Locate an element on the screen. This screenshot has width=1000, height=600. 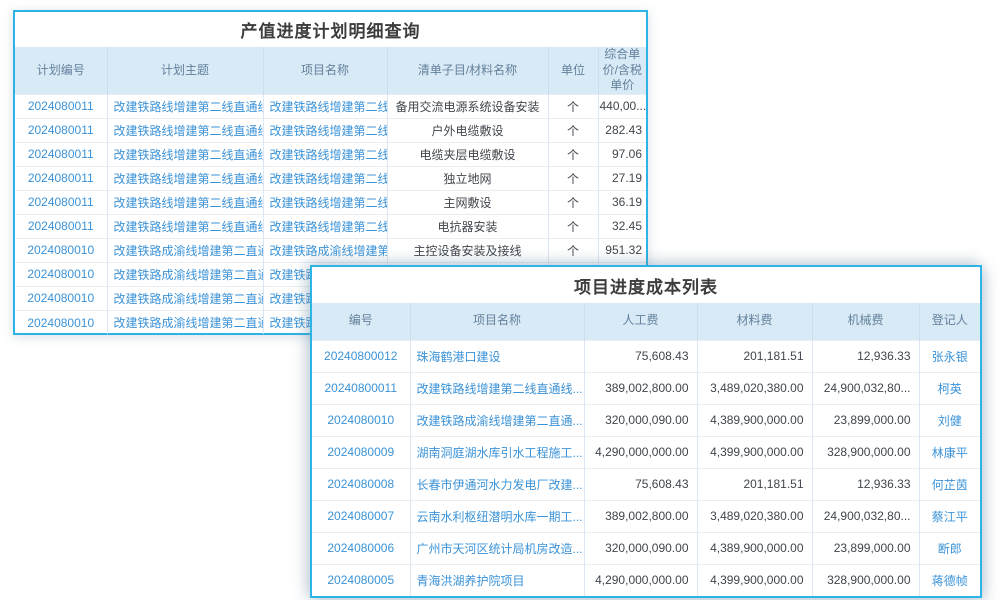
material-cost-cell: 4,389,900,000.00 is located at coordinates (755, 419).